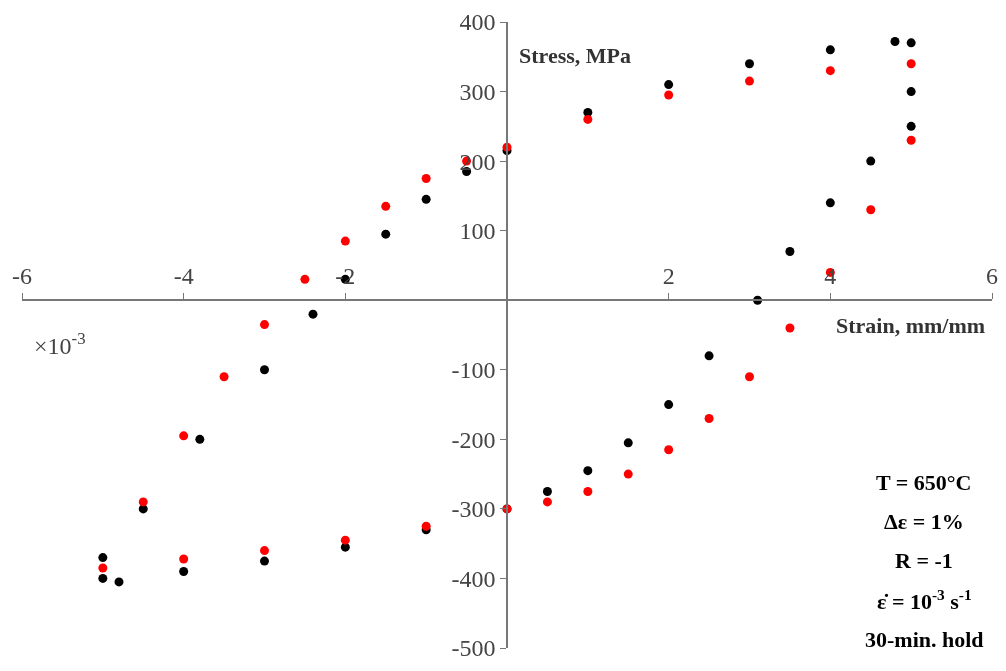  I want to click on x-tick-label: -4, so click(183, 275).